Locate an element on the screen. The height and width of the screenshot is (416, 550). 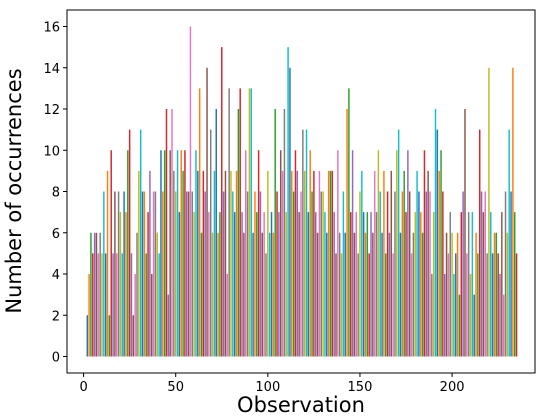
y-tick-label: 6 is located at coordinates (56, 234).